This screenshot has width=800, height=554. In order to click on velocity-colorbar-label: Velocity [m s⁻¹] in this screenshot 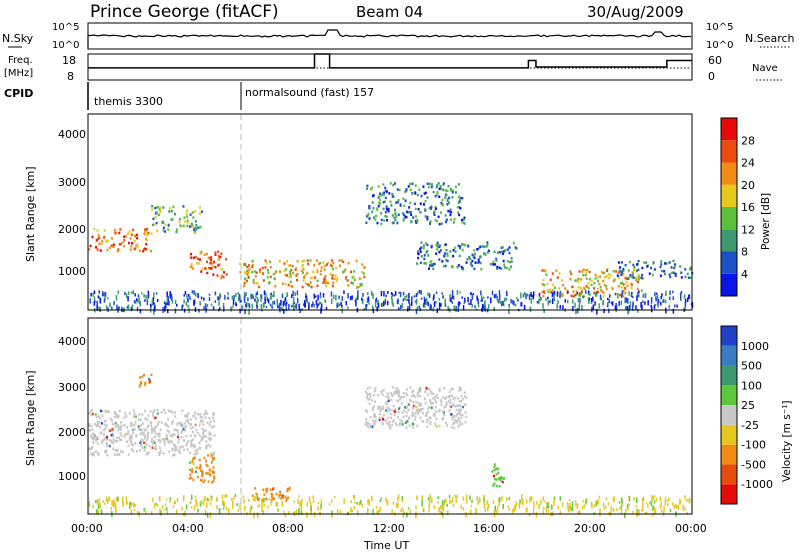, I will do `click(787, 441)`.